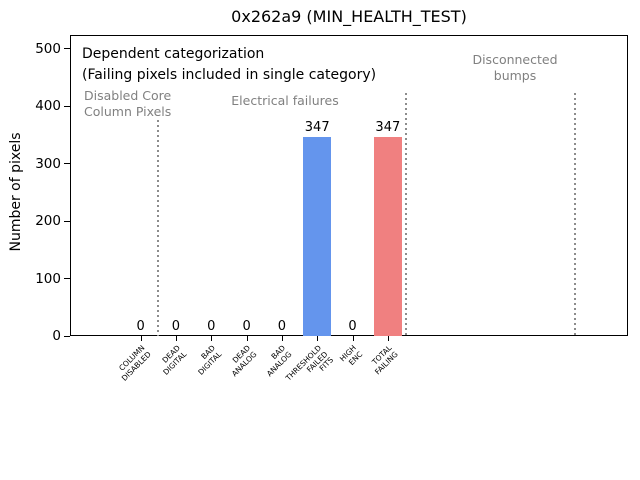  I want to click on annotation-dependent: Dependent categorization, so click(173, 54).